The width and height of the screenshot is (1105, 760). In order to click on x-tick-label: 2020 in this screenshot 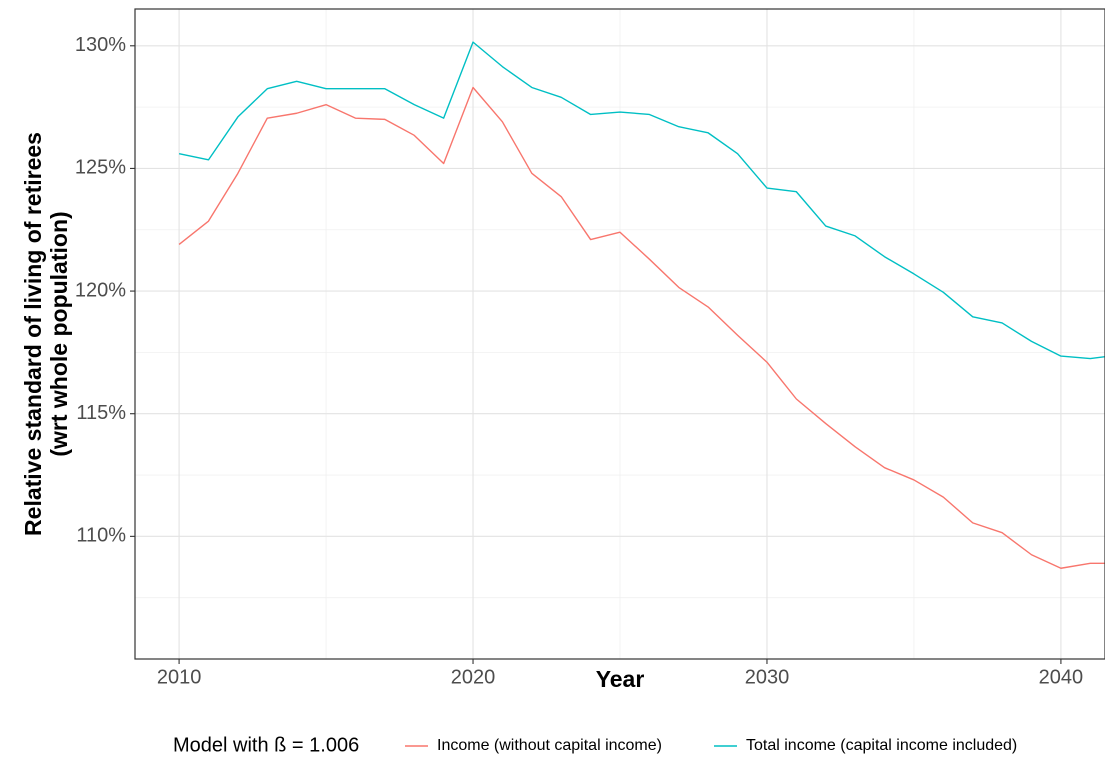, I will do `click(473, 677)`.